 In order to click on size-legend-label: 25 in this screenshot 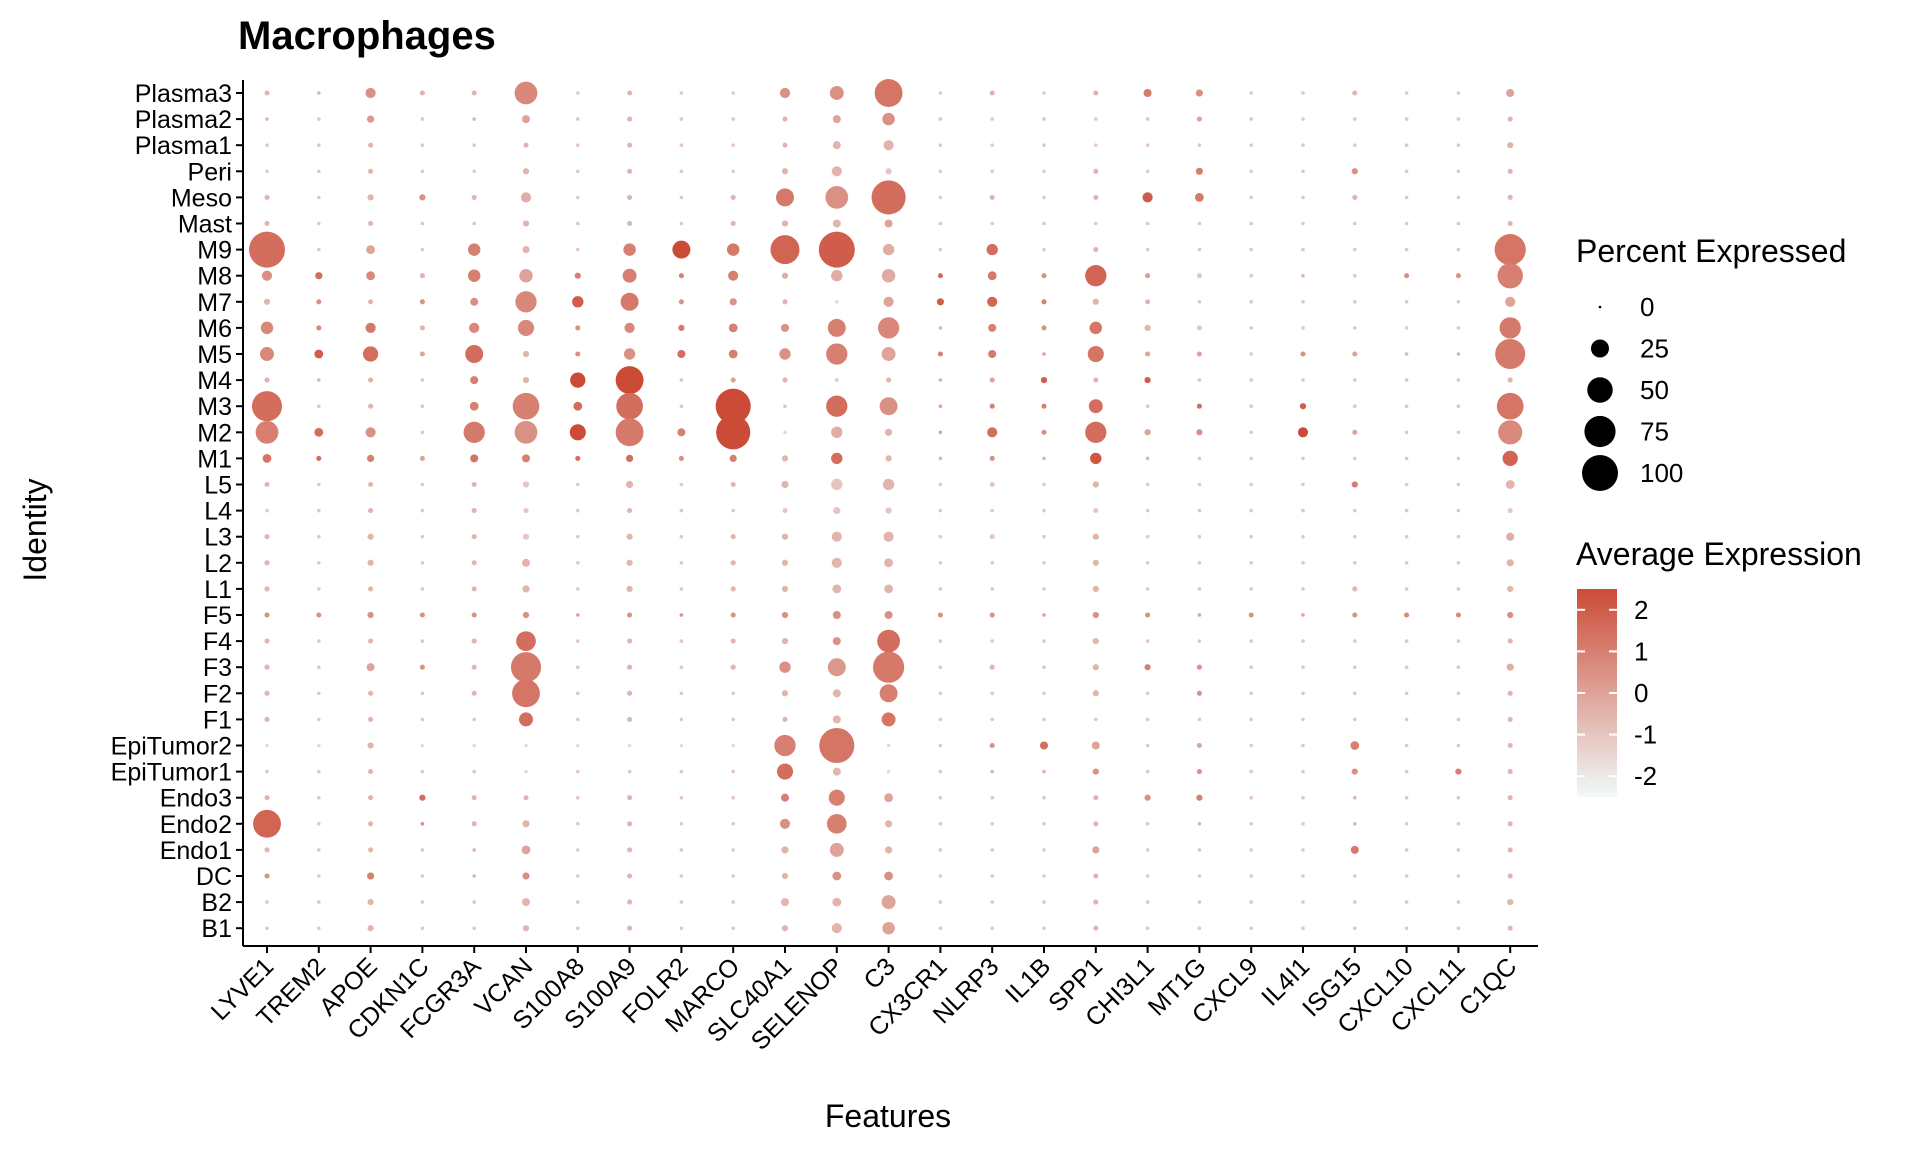, I will do `click(1654, 349)`.